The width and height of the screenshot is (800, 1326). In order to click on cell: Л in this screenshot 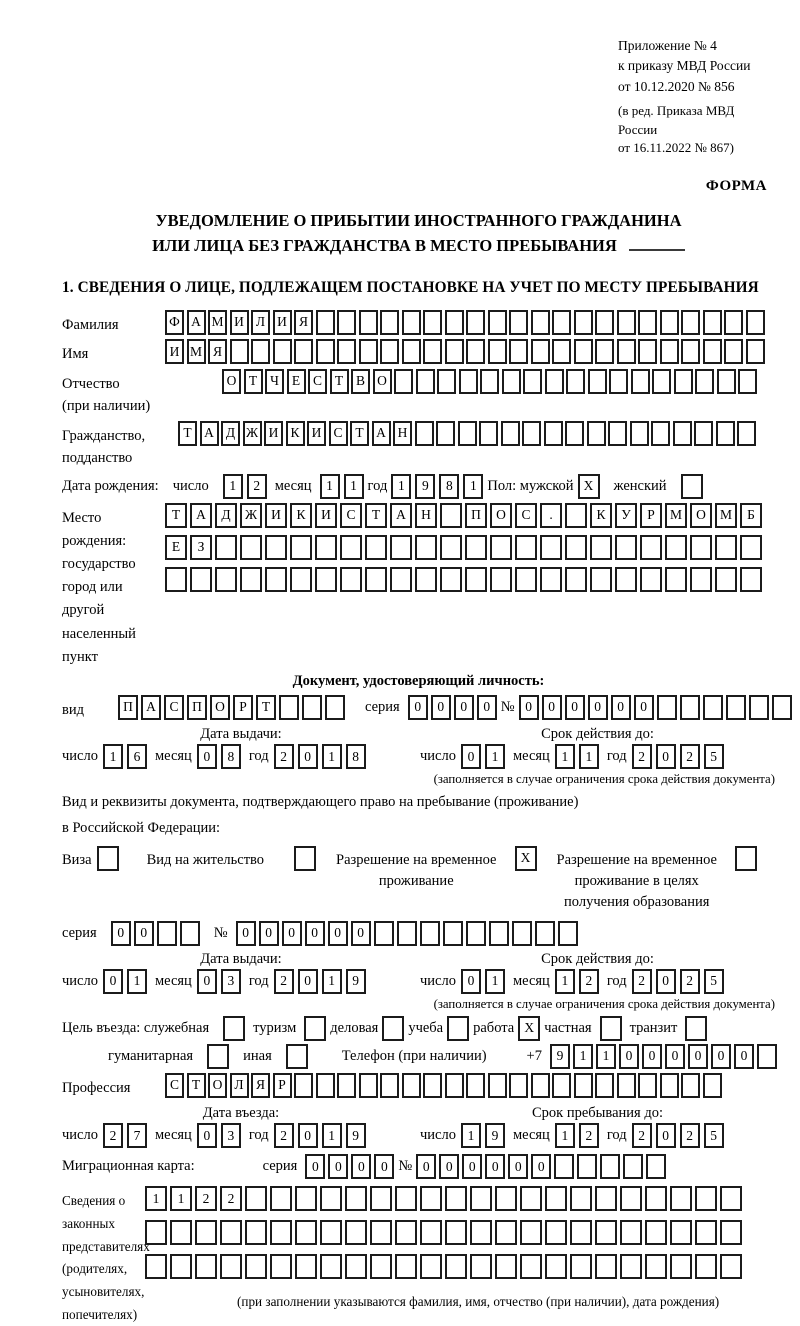, I will do `click(239, 1085)`.